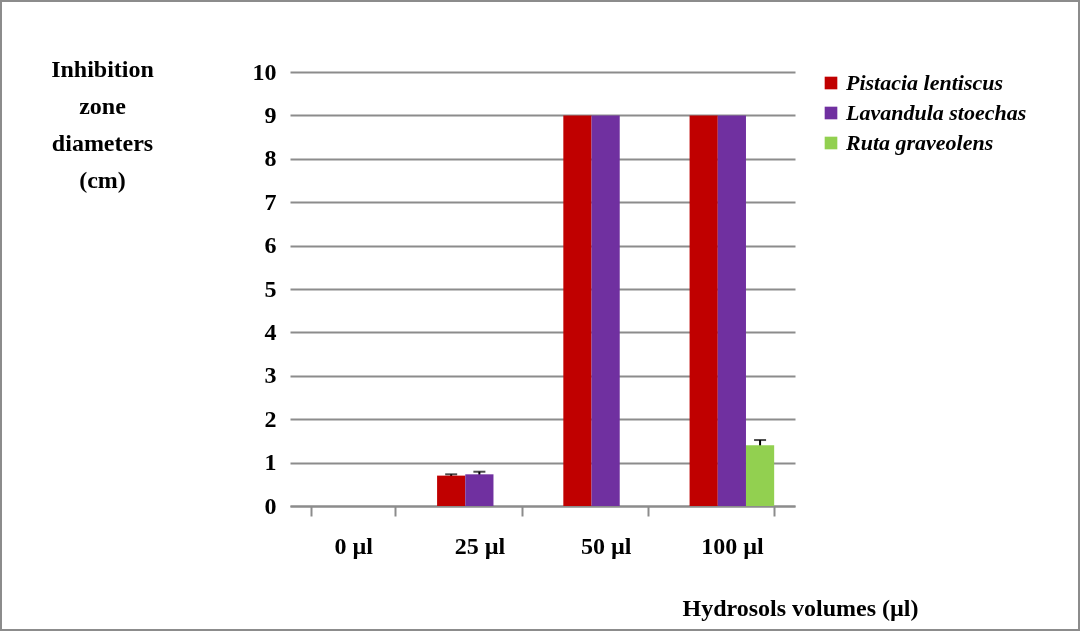  I want to click on x-tick-label: 0 µl, so click(354, 545).